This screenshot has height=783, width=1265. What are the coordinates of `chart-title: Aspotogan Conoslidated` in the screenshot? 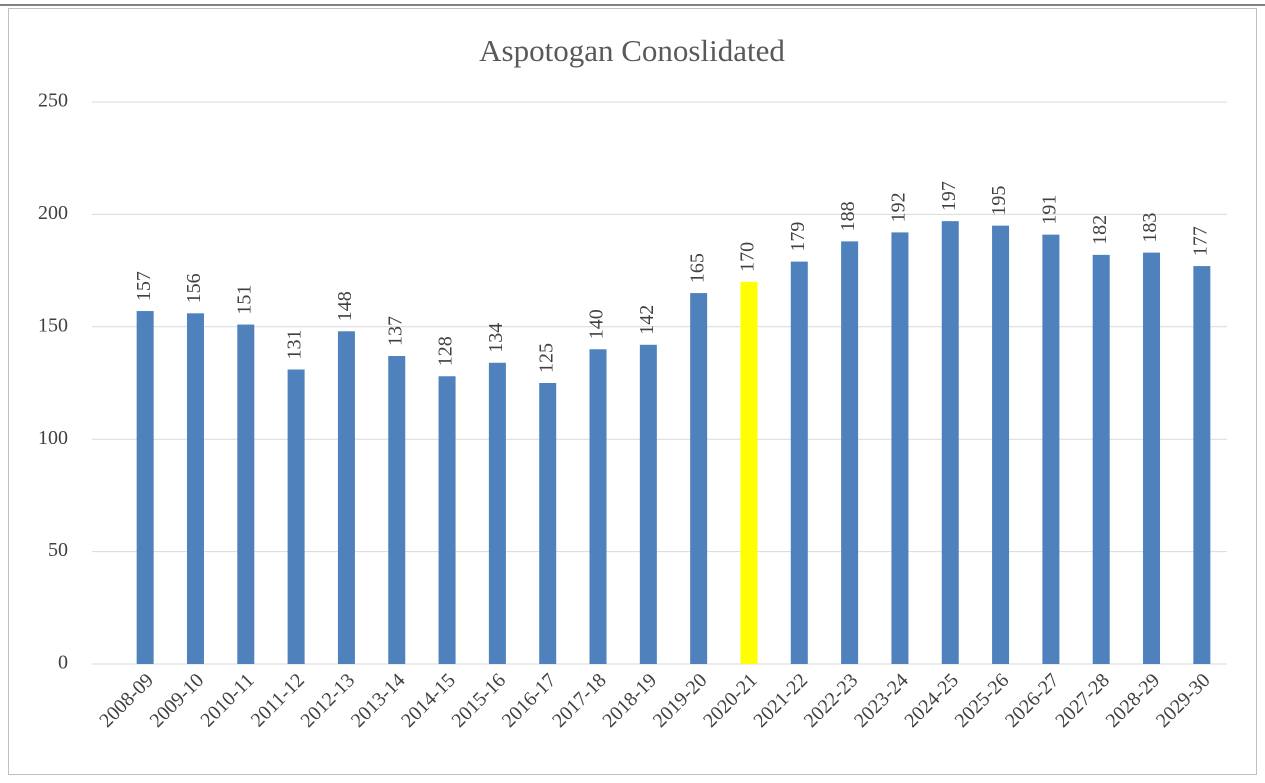 It's located at (632, 50).